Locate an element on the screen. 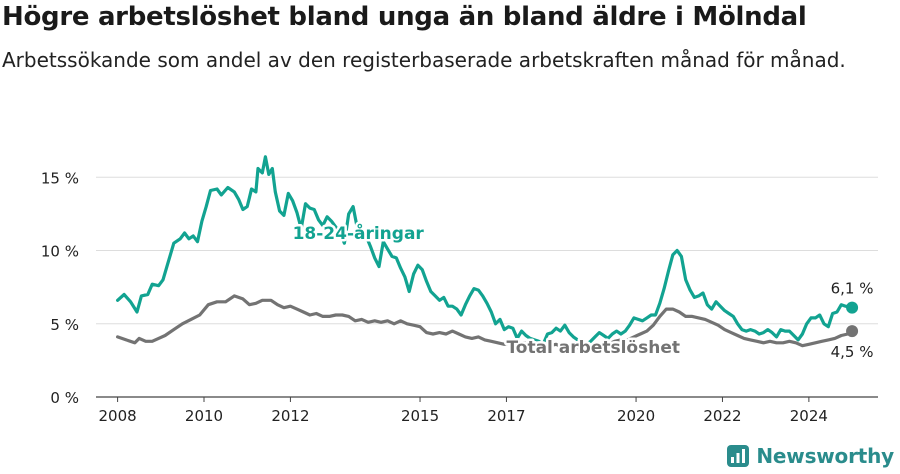 The image size is (900, 474). y-tick-label: 10 % is located at coordinates (60, 252).